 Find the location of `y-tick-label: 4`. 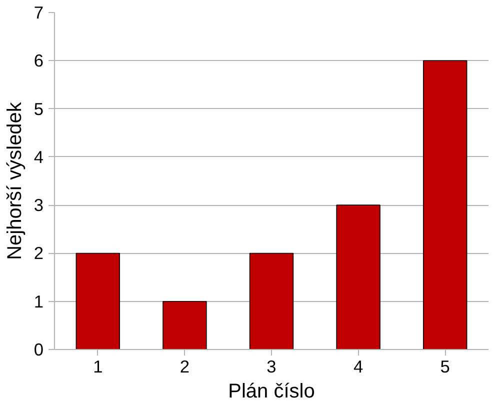

y-tick-label: 4 is located at coordinates (39, 156).